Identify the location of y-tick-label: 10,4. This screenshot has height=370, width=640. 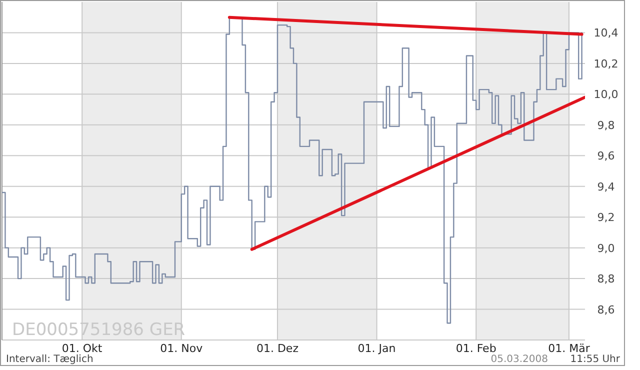
(606, 33).